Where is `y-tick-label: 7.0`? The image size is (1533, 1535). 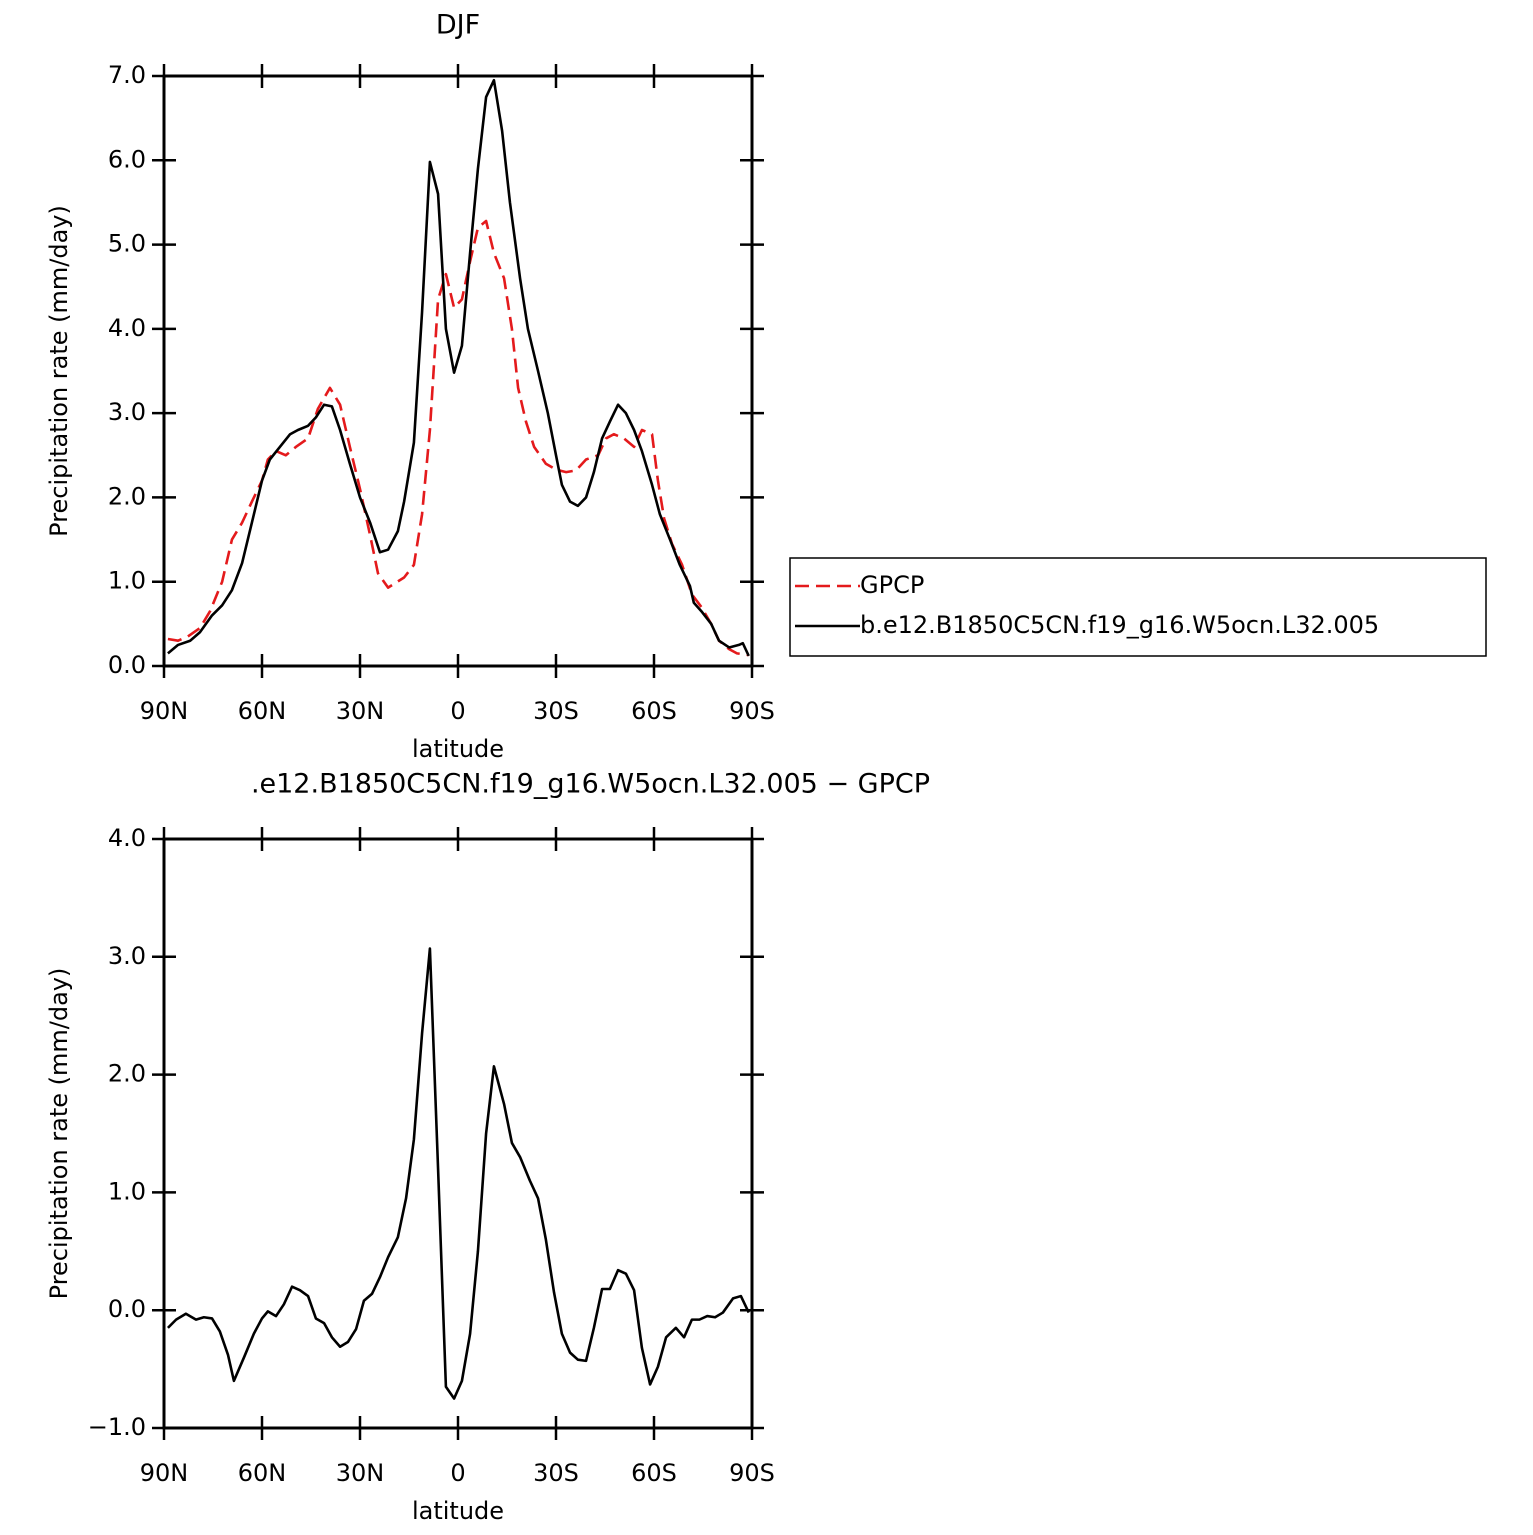
y-tick-label: 7.0 is located at coordinates (127, 75).